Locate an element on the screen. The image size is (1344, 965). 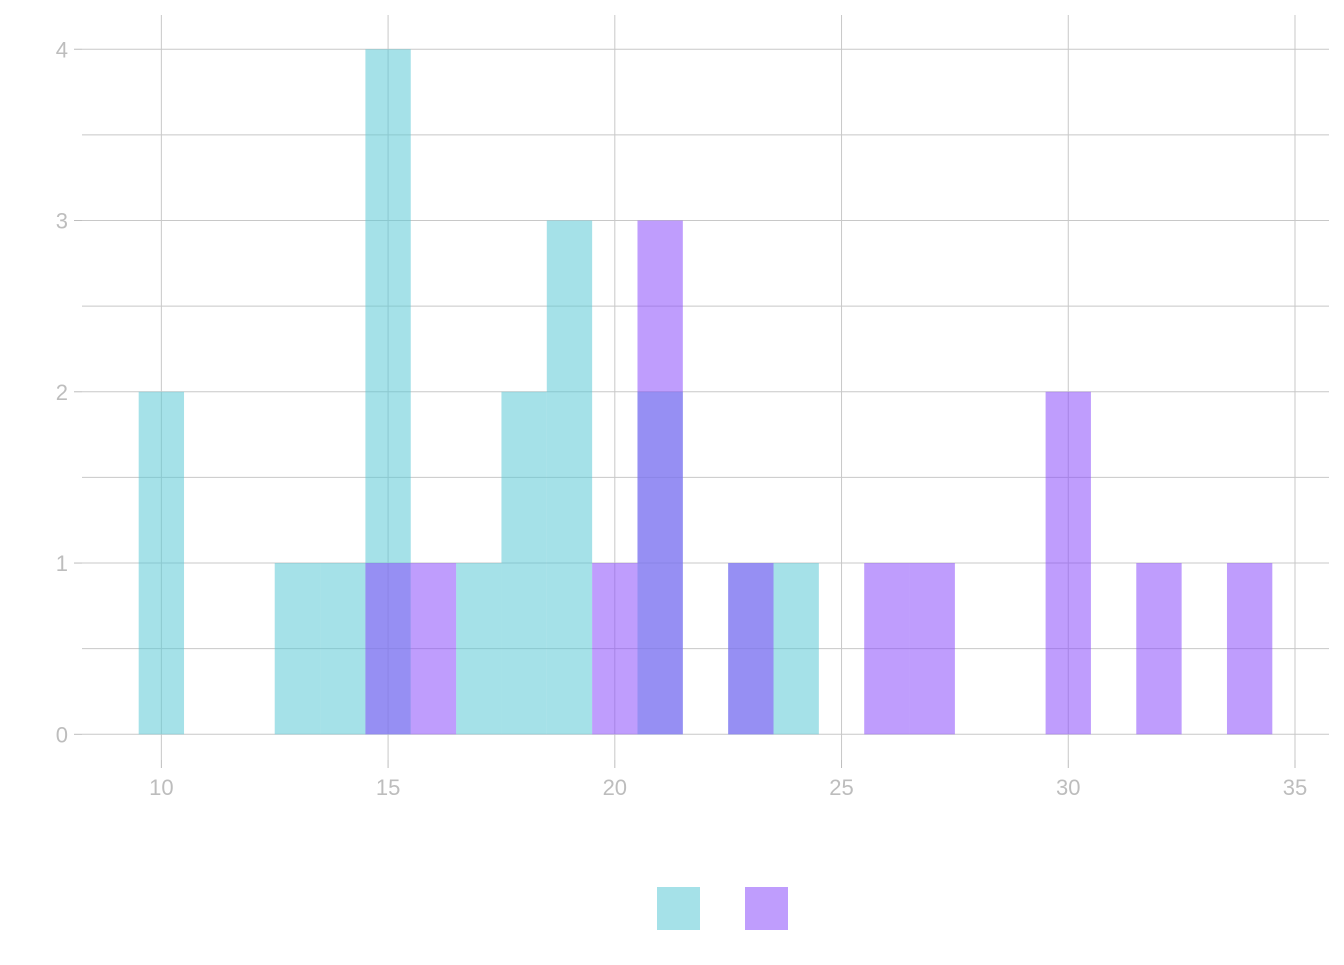
y-tick-label: 3 is located at coordinates (62, 221).